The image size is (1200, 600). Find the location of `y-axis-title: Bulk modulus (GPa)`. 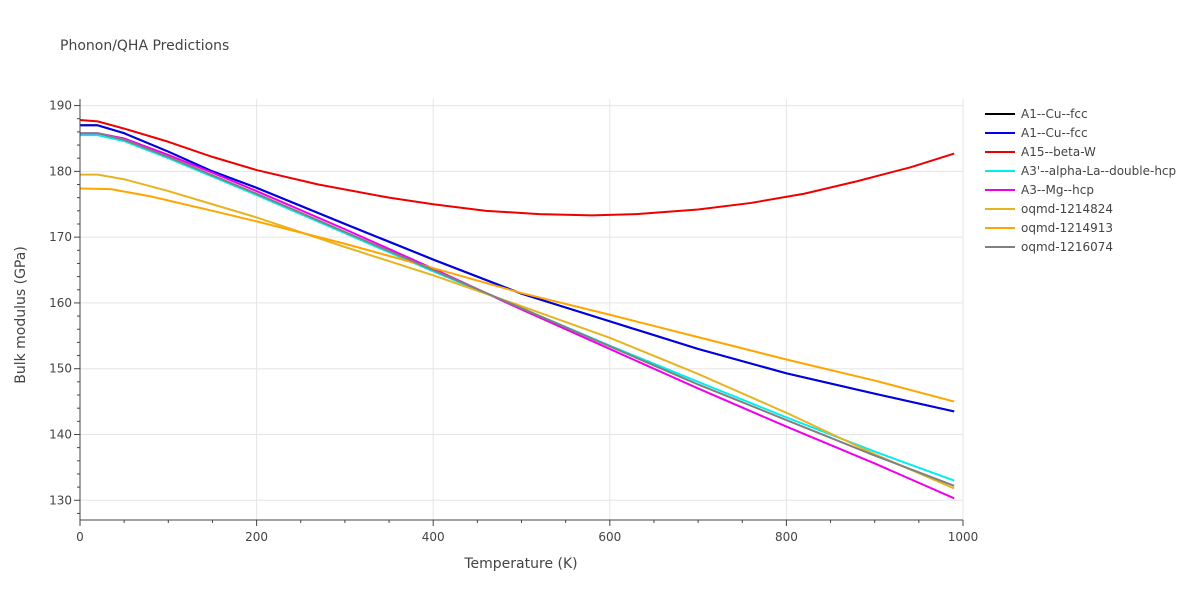

y-axis-title: Bulk modulus (GPa) is located at coordinates (21, 315).